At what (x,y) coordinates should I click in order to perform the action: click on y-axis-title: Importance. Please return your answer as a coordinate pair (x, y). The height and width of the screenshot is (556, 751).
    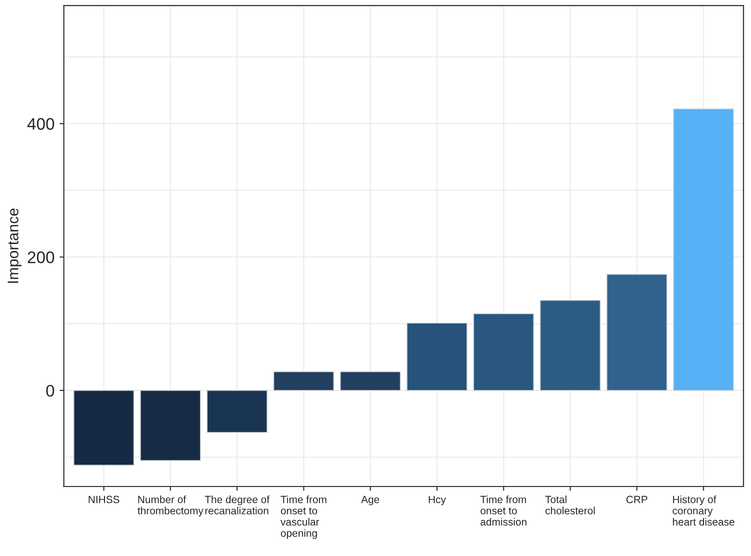
    Looking at the image, I should click on (15, 245).